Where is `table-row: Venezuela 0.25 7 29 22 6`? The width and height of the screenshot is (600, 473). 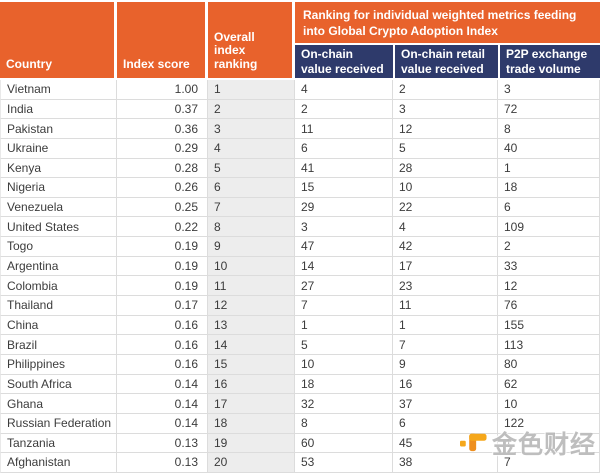
table-row: Venezuela 0.25 7 29 22 6 is located at coordinates (300, 207).